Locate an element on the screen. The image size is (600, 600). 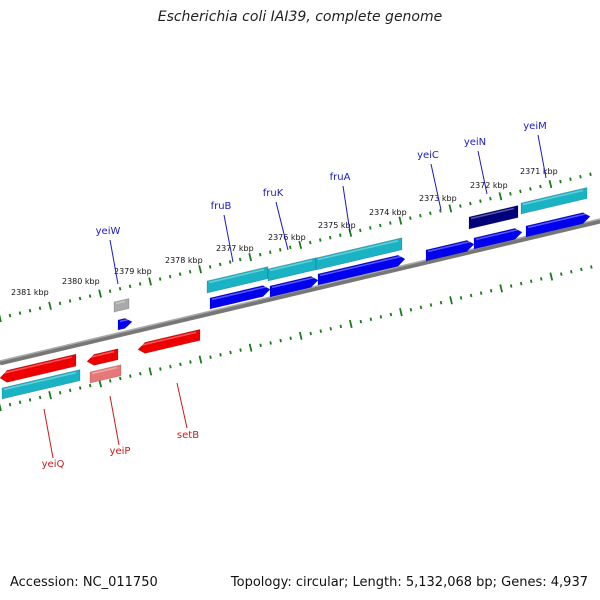
gene-yeiM-cds is located at coordinates (554, 201).